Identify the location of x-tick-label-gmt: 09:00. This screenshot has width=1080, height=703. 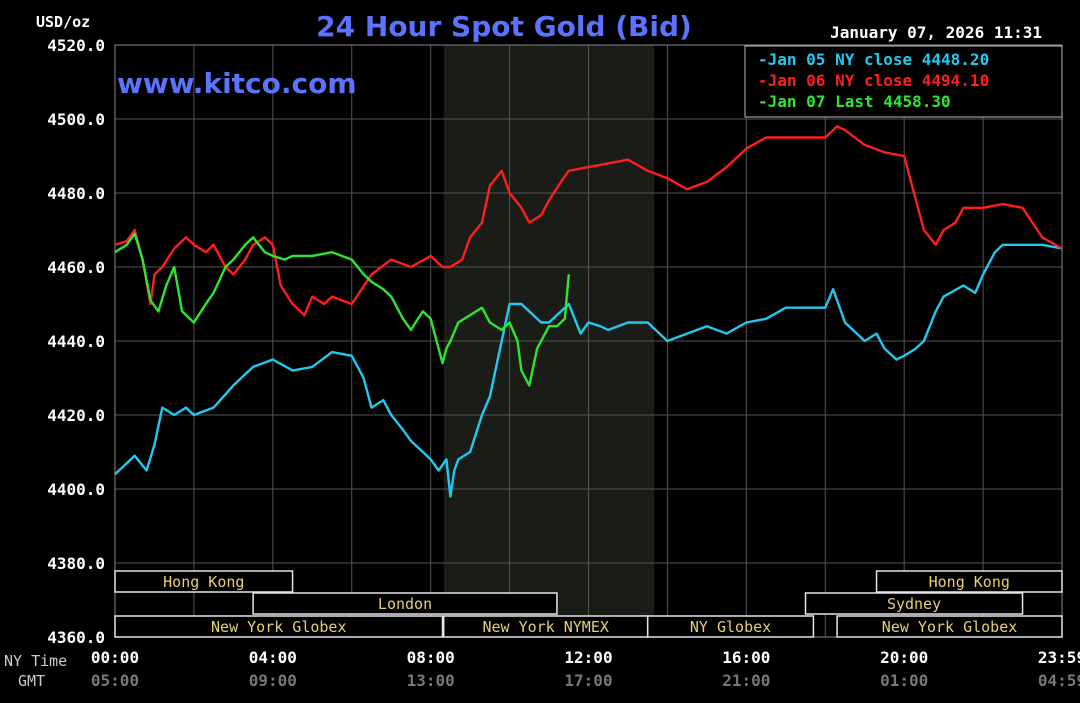
(273, 680).